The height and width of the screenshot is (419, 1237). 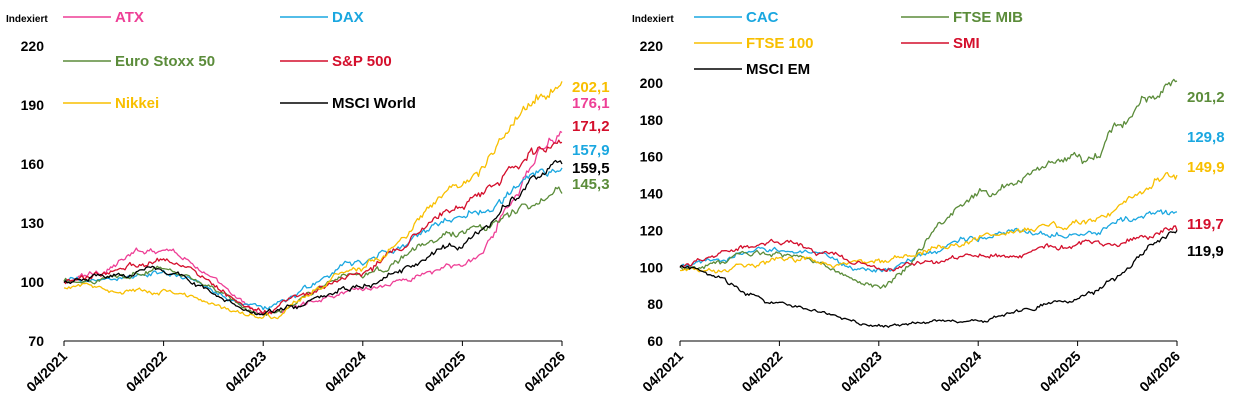 I want to click on legend-label-s-p-500: S&P 500, so click(x=362, y=61).